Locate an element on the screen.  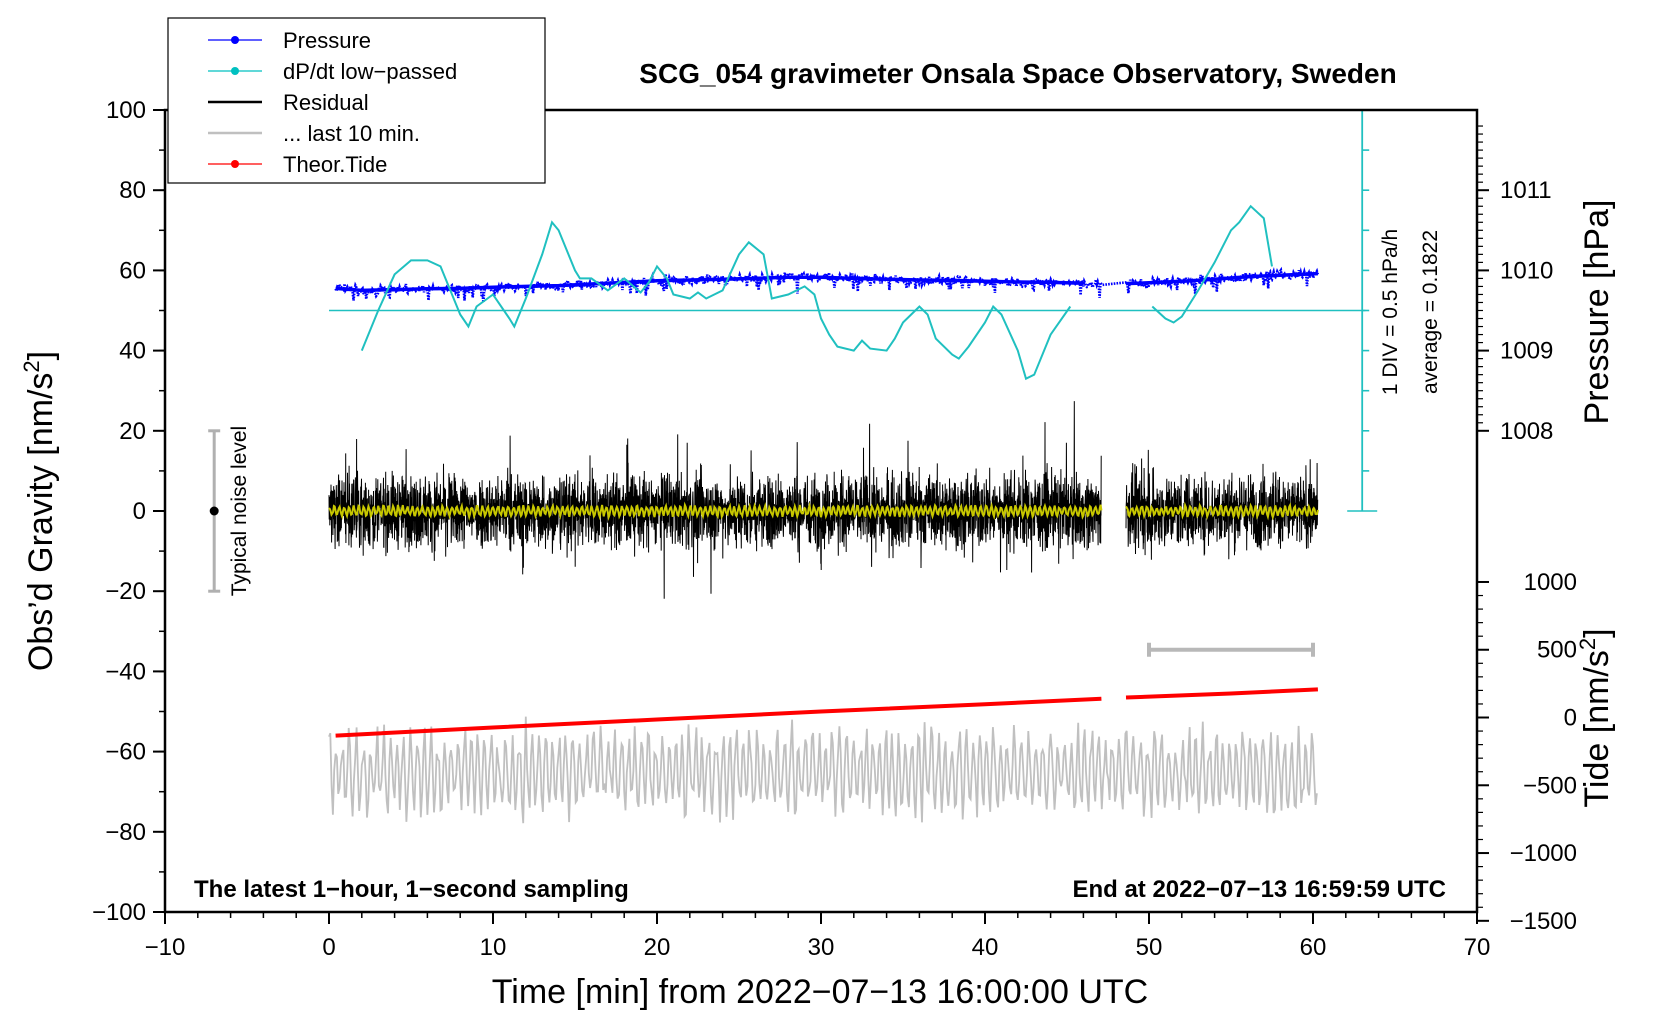
y-axis-title-left-sup: 2 is located at coordinates (31, 366).